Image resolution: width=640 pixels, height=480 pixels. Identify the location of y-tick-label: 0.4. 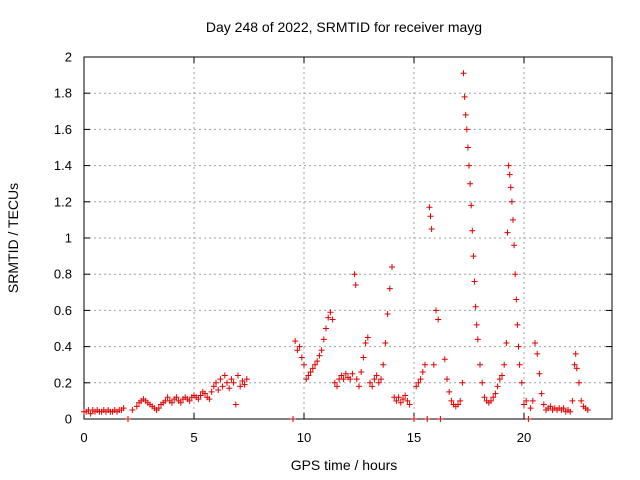
(63, 346).